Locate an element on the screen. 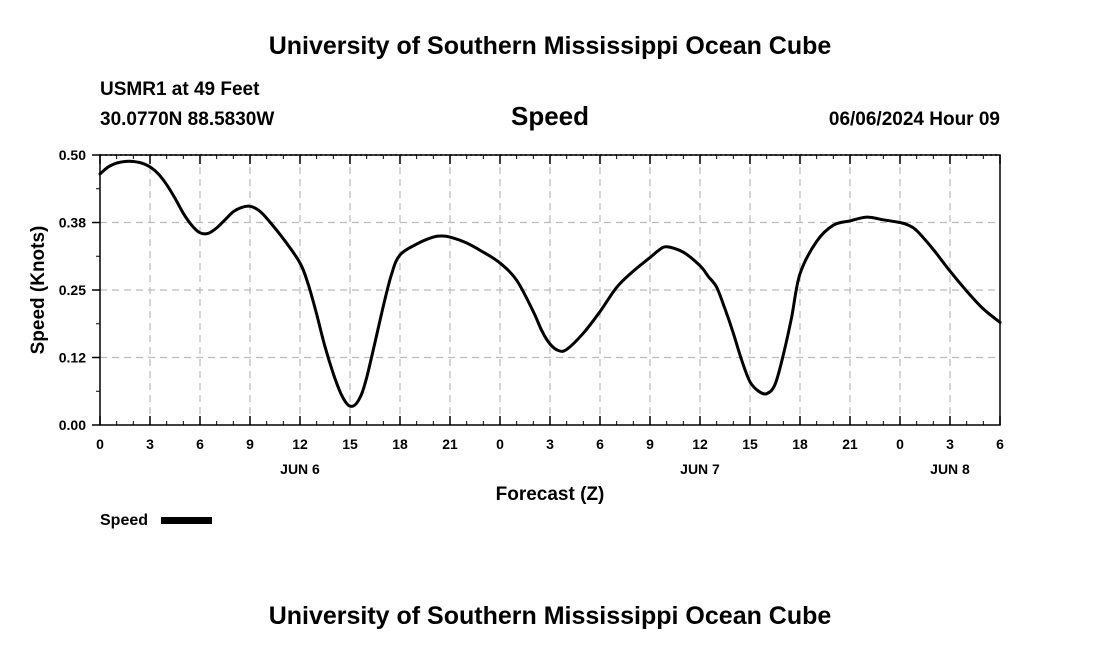  y-tick-label: 0.50 is located at coordinates (72, 155).